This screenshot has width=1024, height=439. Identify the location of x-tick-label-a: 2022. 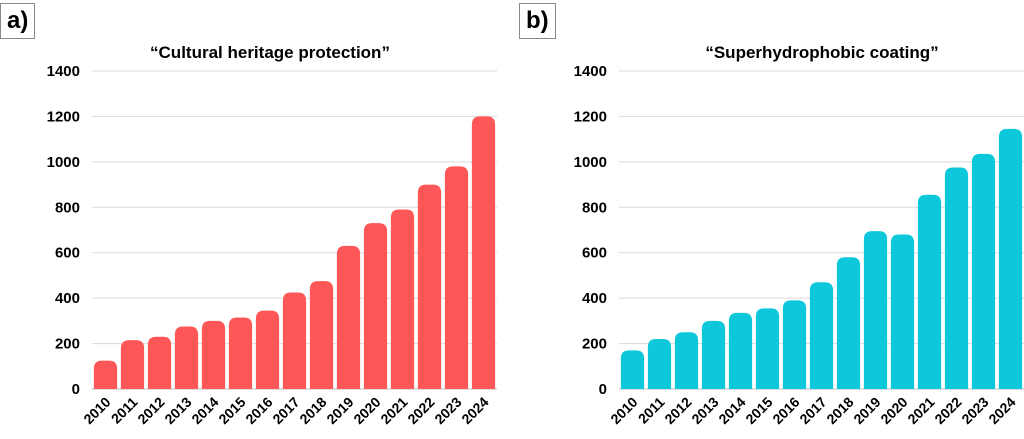
(420, 410).